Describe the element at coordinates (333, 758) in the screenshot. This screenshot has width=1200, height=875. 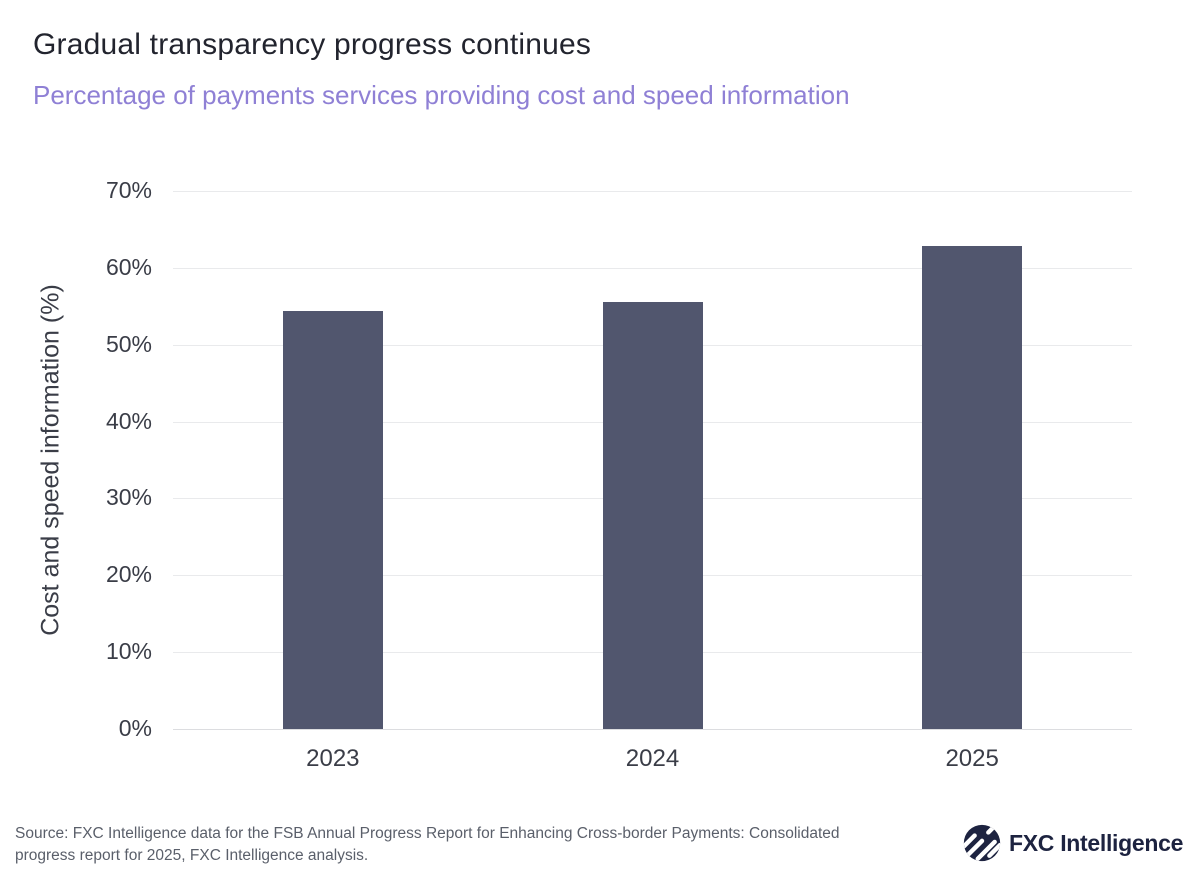
I see `x-tick-label-2023: 2023` at that location.